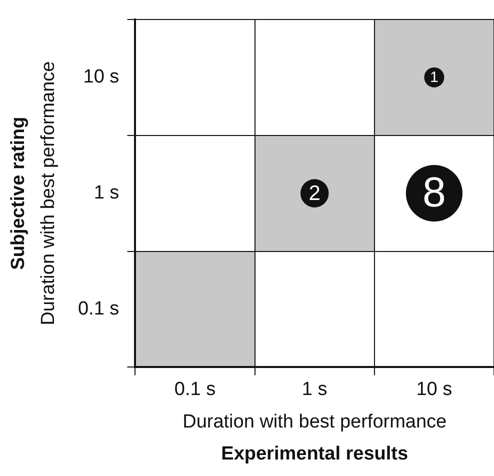 This screenshot has height=476, width=494. I want to click on data-label: 8, so click(434, 192).